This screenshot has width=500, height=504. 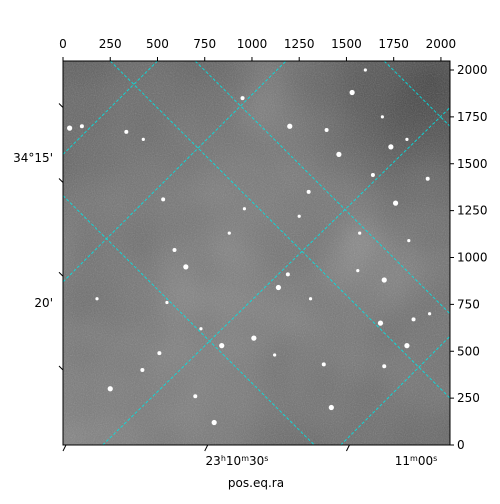 What do you see at coordinates (110, 44) in the screenshot?
I see `x-tick-label-1: 250` at bounding box center [110, 44].